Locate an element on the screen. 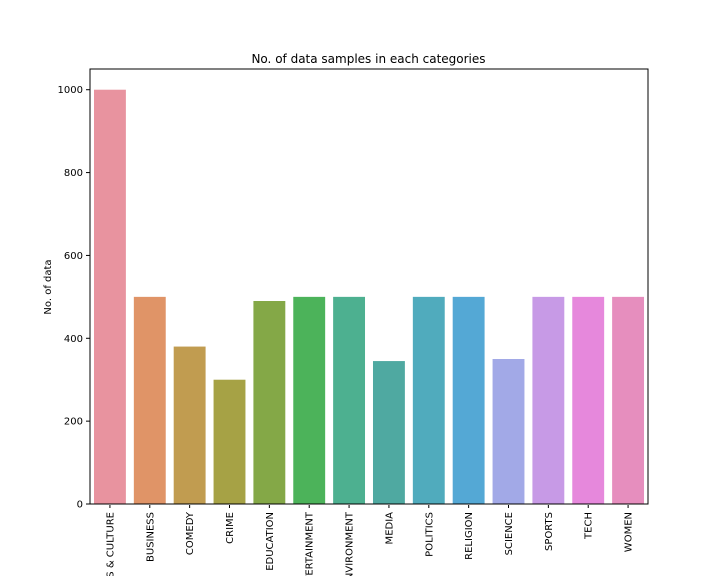  x-tick-label: ARTS & CULTURE is located at coordinates (110, 544).